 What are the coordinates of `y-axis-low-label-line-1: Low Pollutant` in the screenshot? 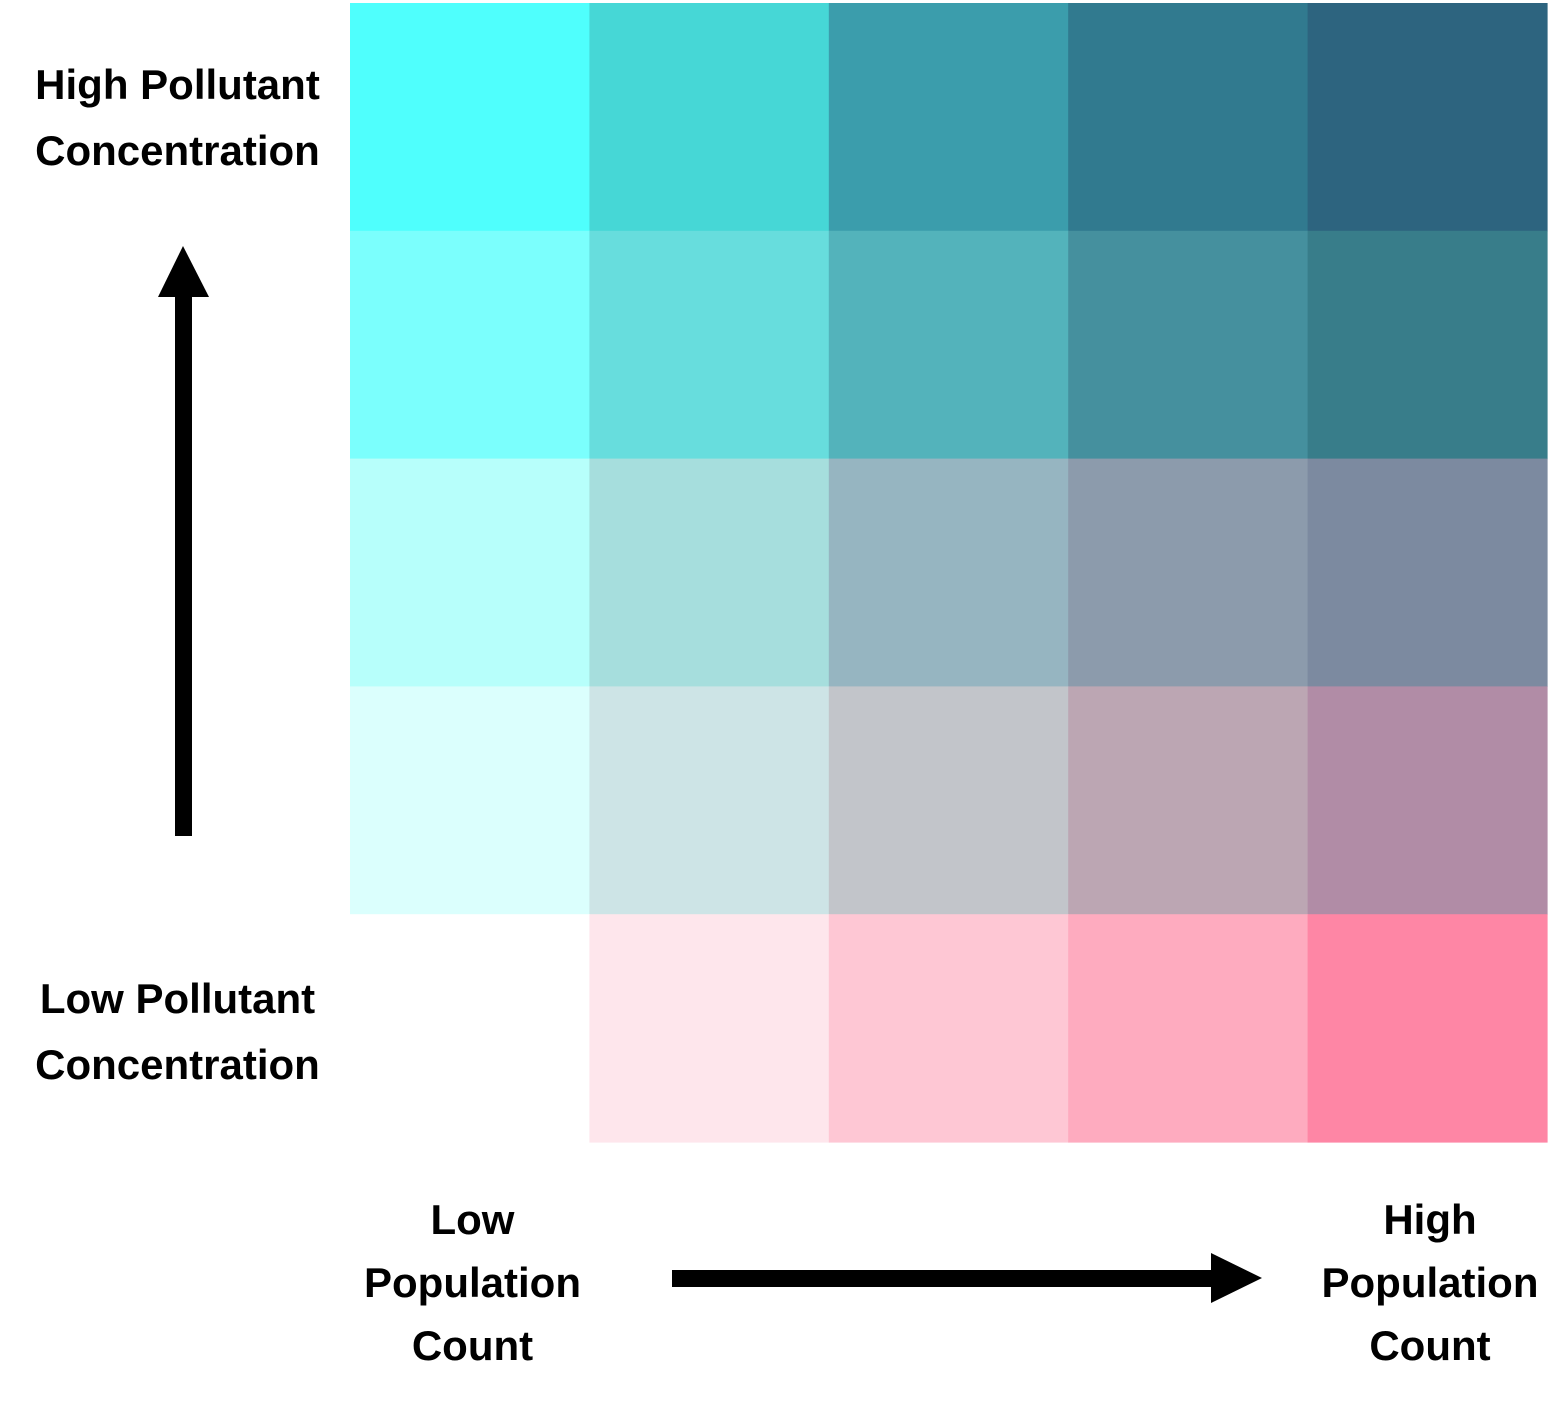 It's located at (177, 998).